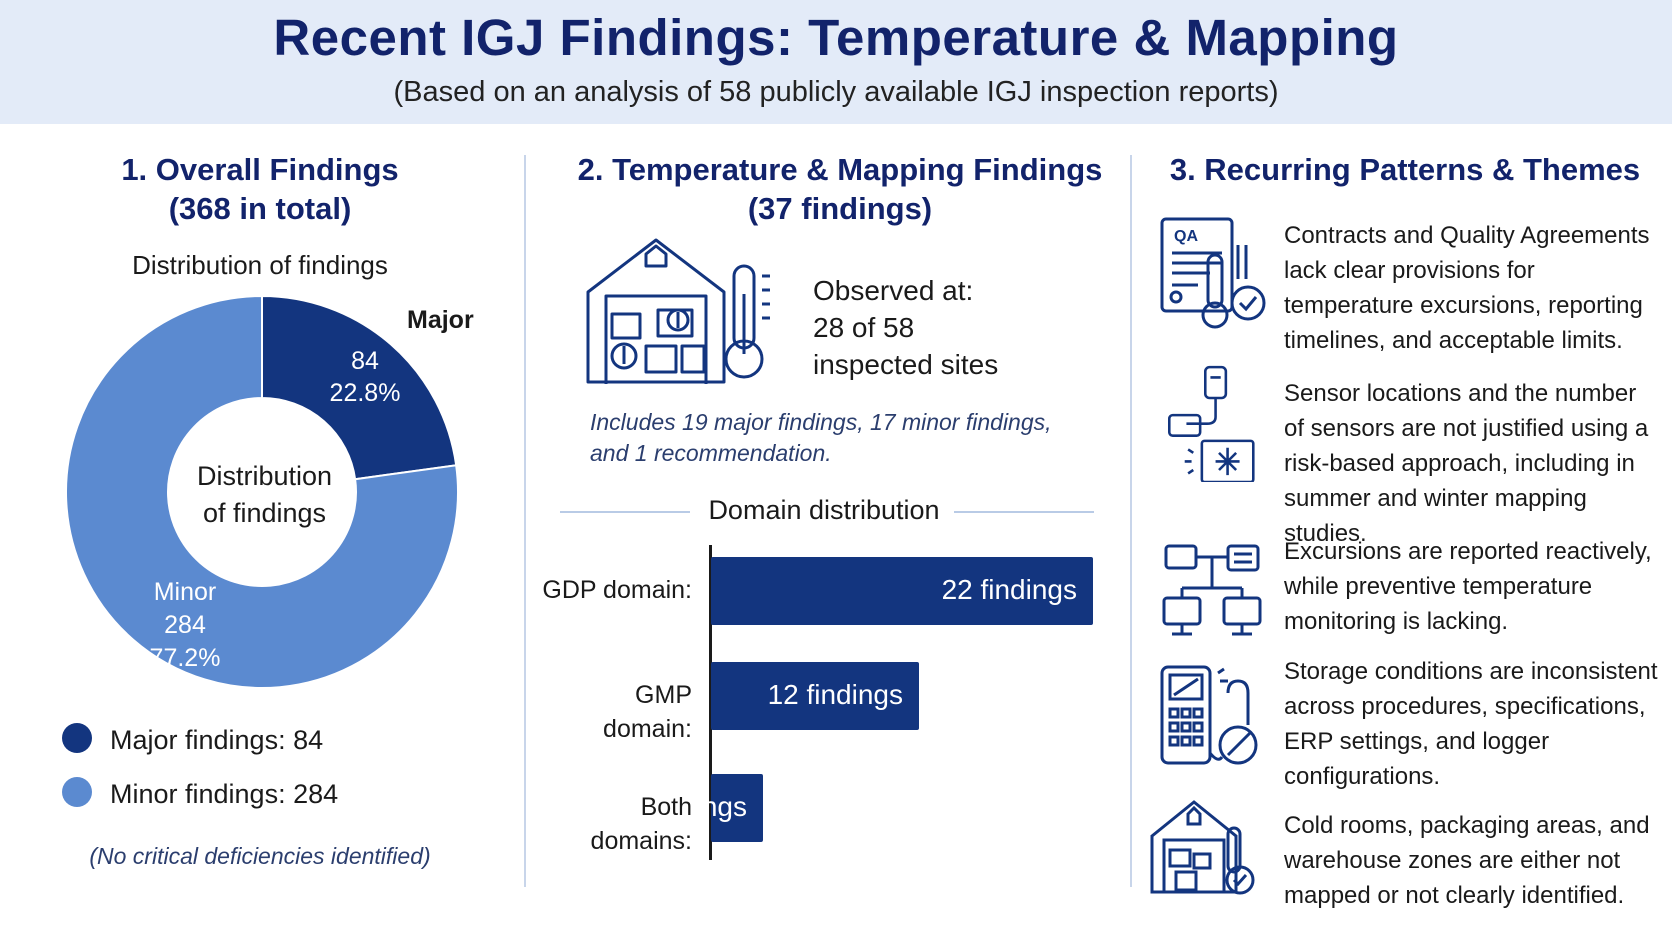 This screenshot has height=941, width=1672. What do you see at coordinates (260, 265) in the screenshot?
I see `donut-caption: Distribution of findings` at bounding box center [260, 265].